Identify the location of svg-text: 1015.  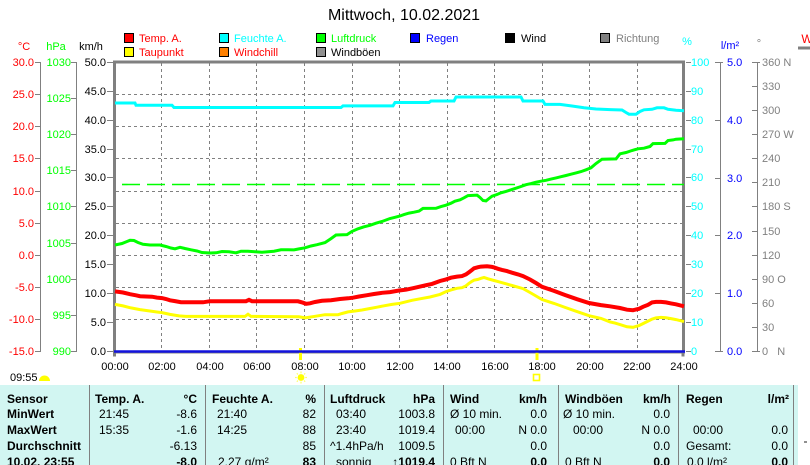
(59, 171).